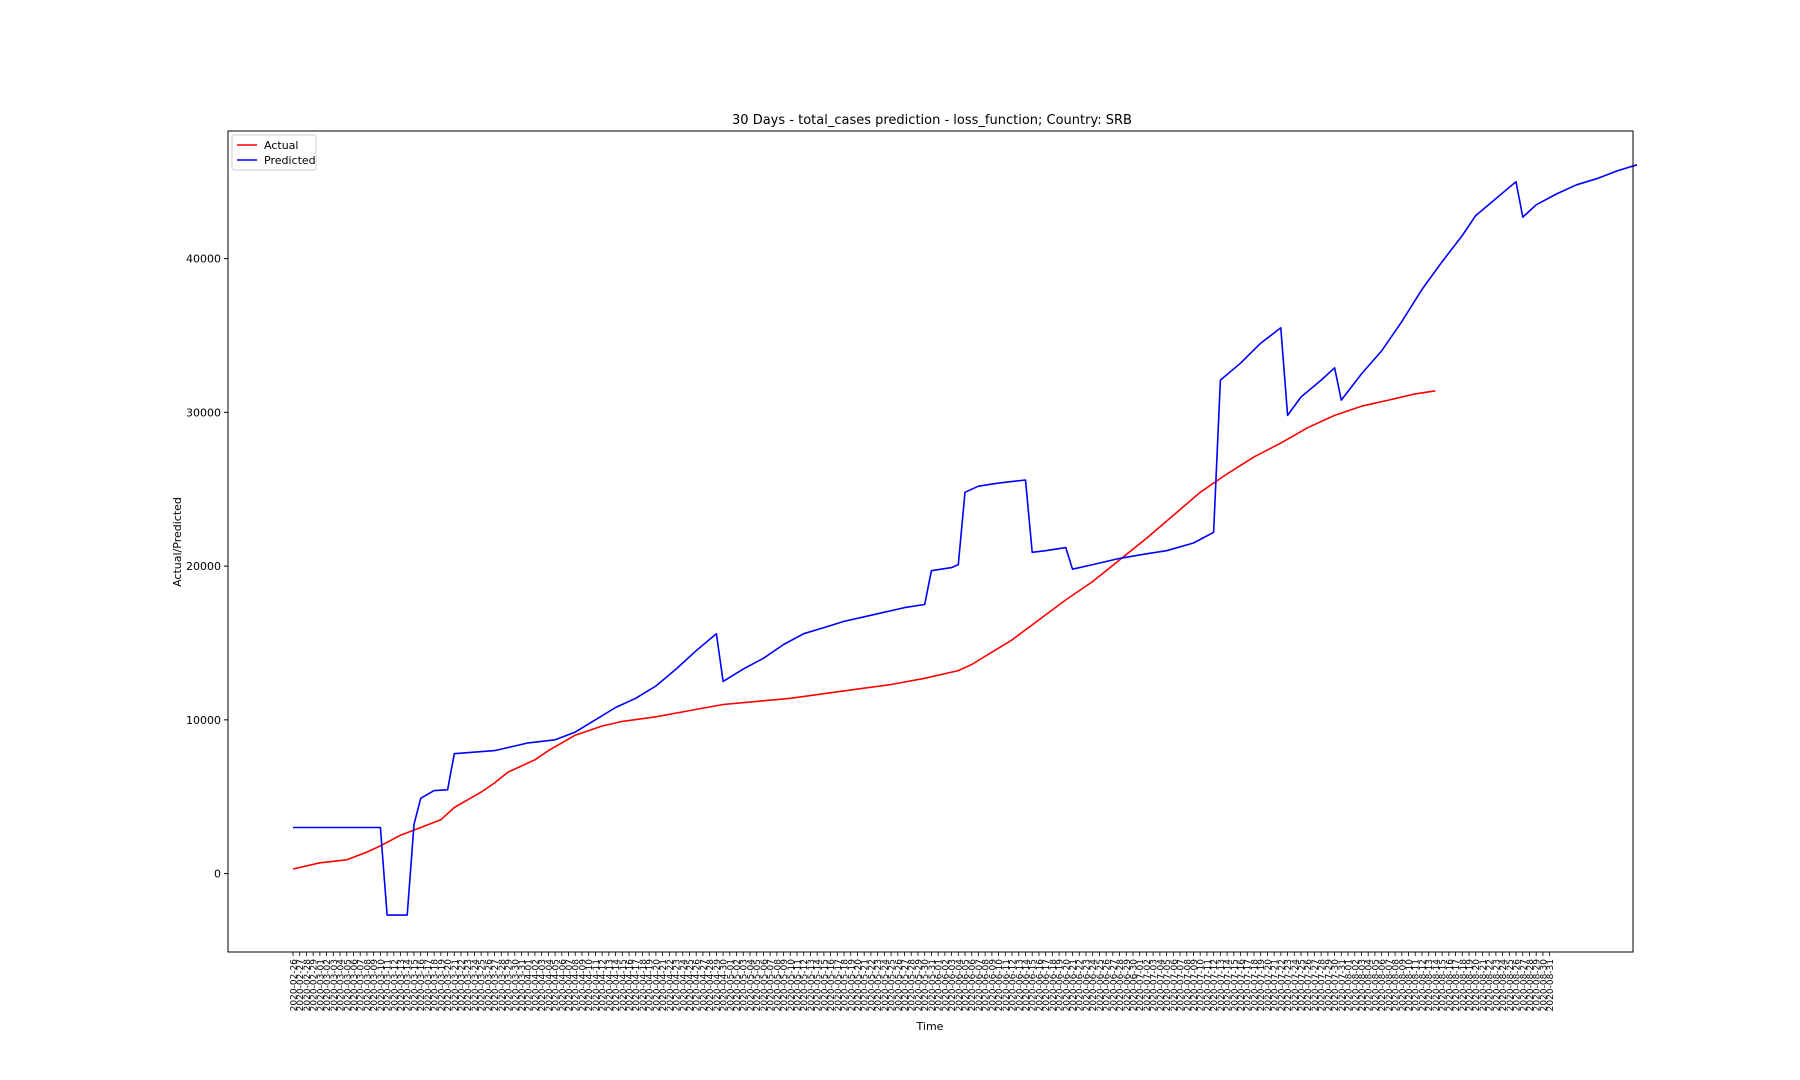 This screenshot has height=1080, width=1800. Describe the element at coordinates (1208, 985) in the screenshot. I see `x-tick-label: 2020-07-11` at that location.